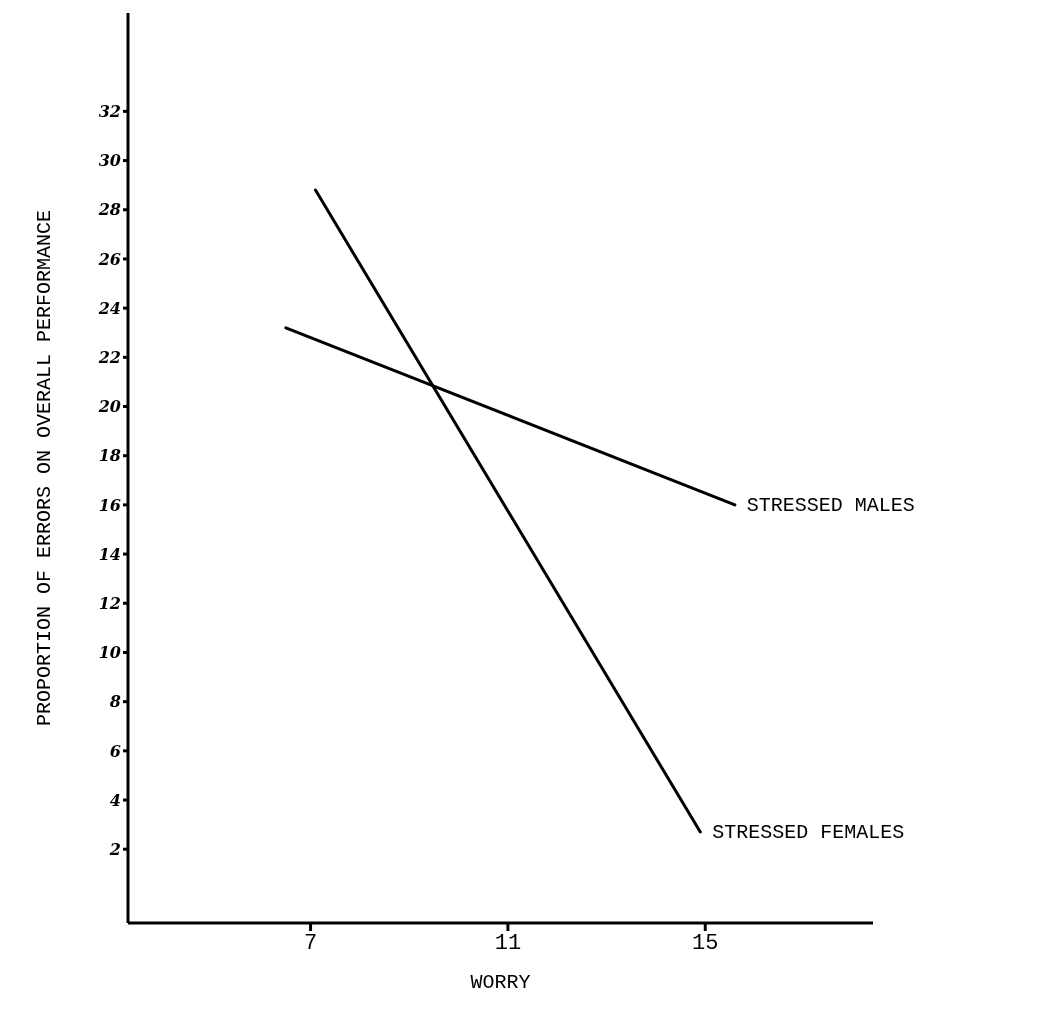 This screenshot has height=1023, width=1061. I want to click on y-tick-label: 10, so click(109, 653).